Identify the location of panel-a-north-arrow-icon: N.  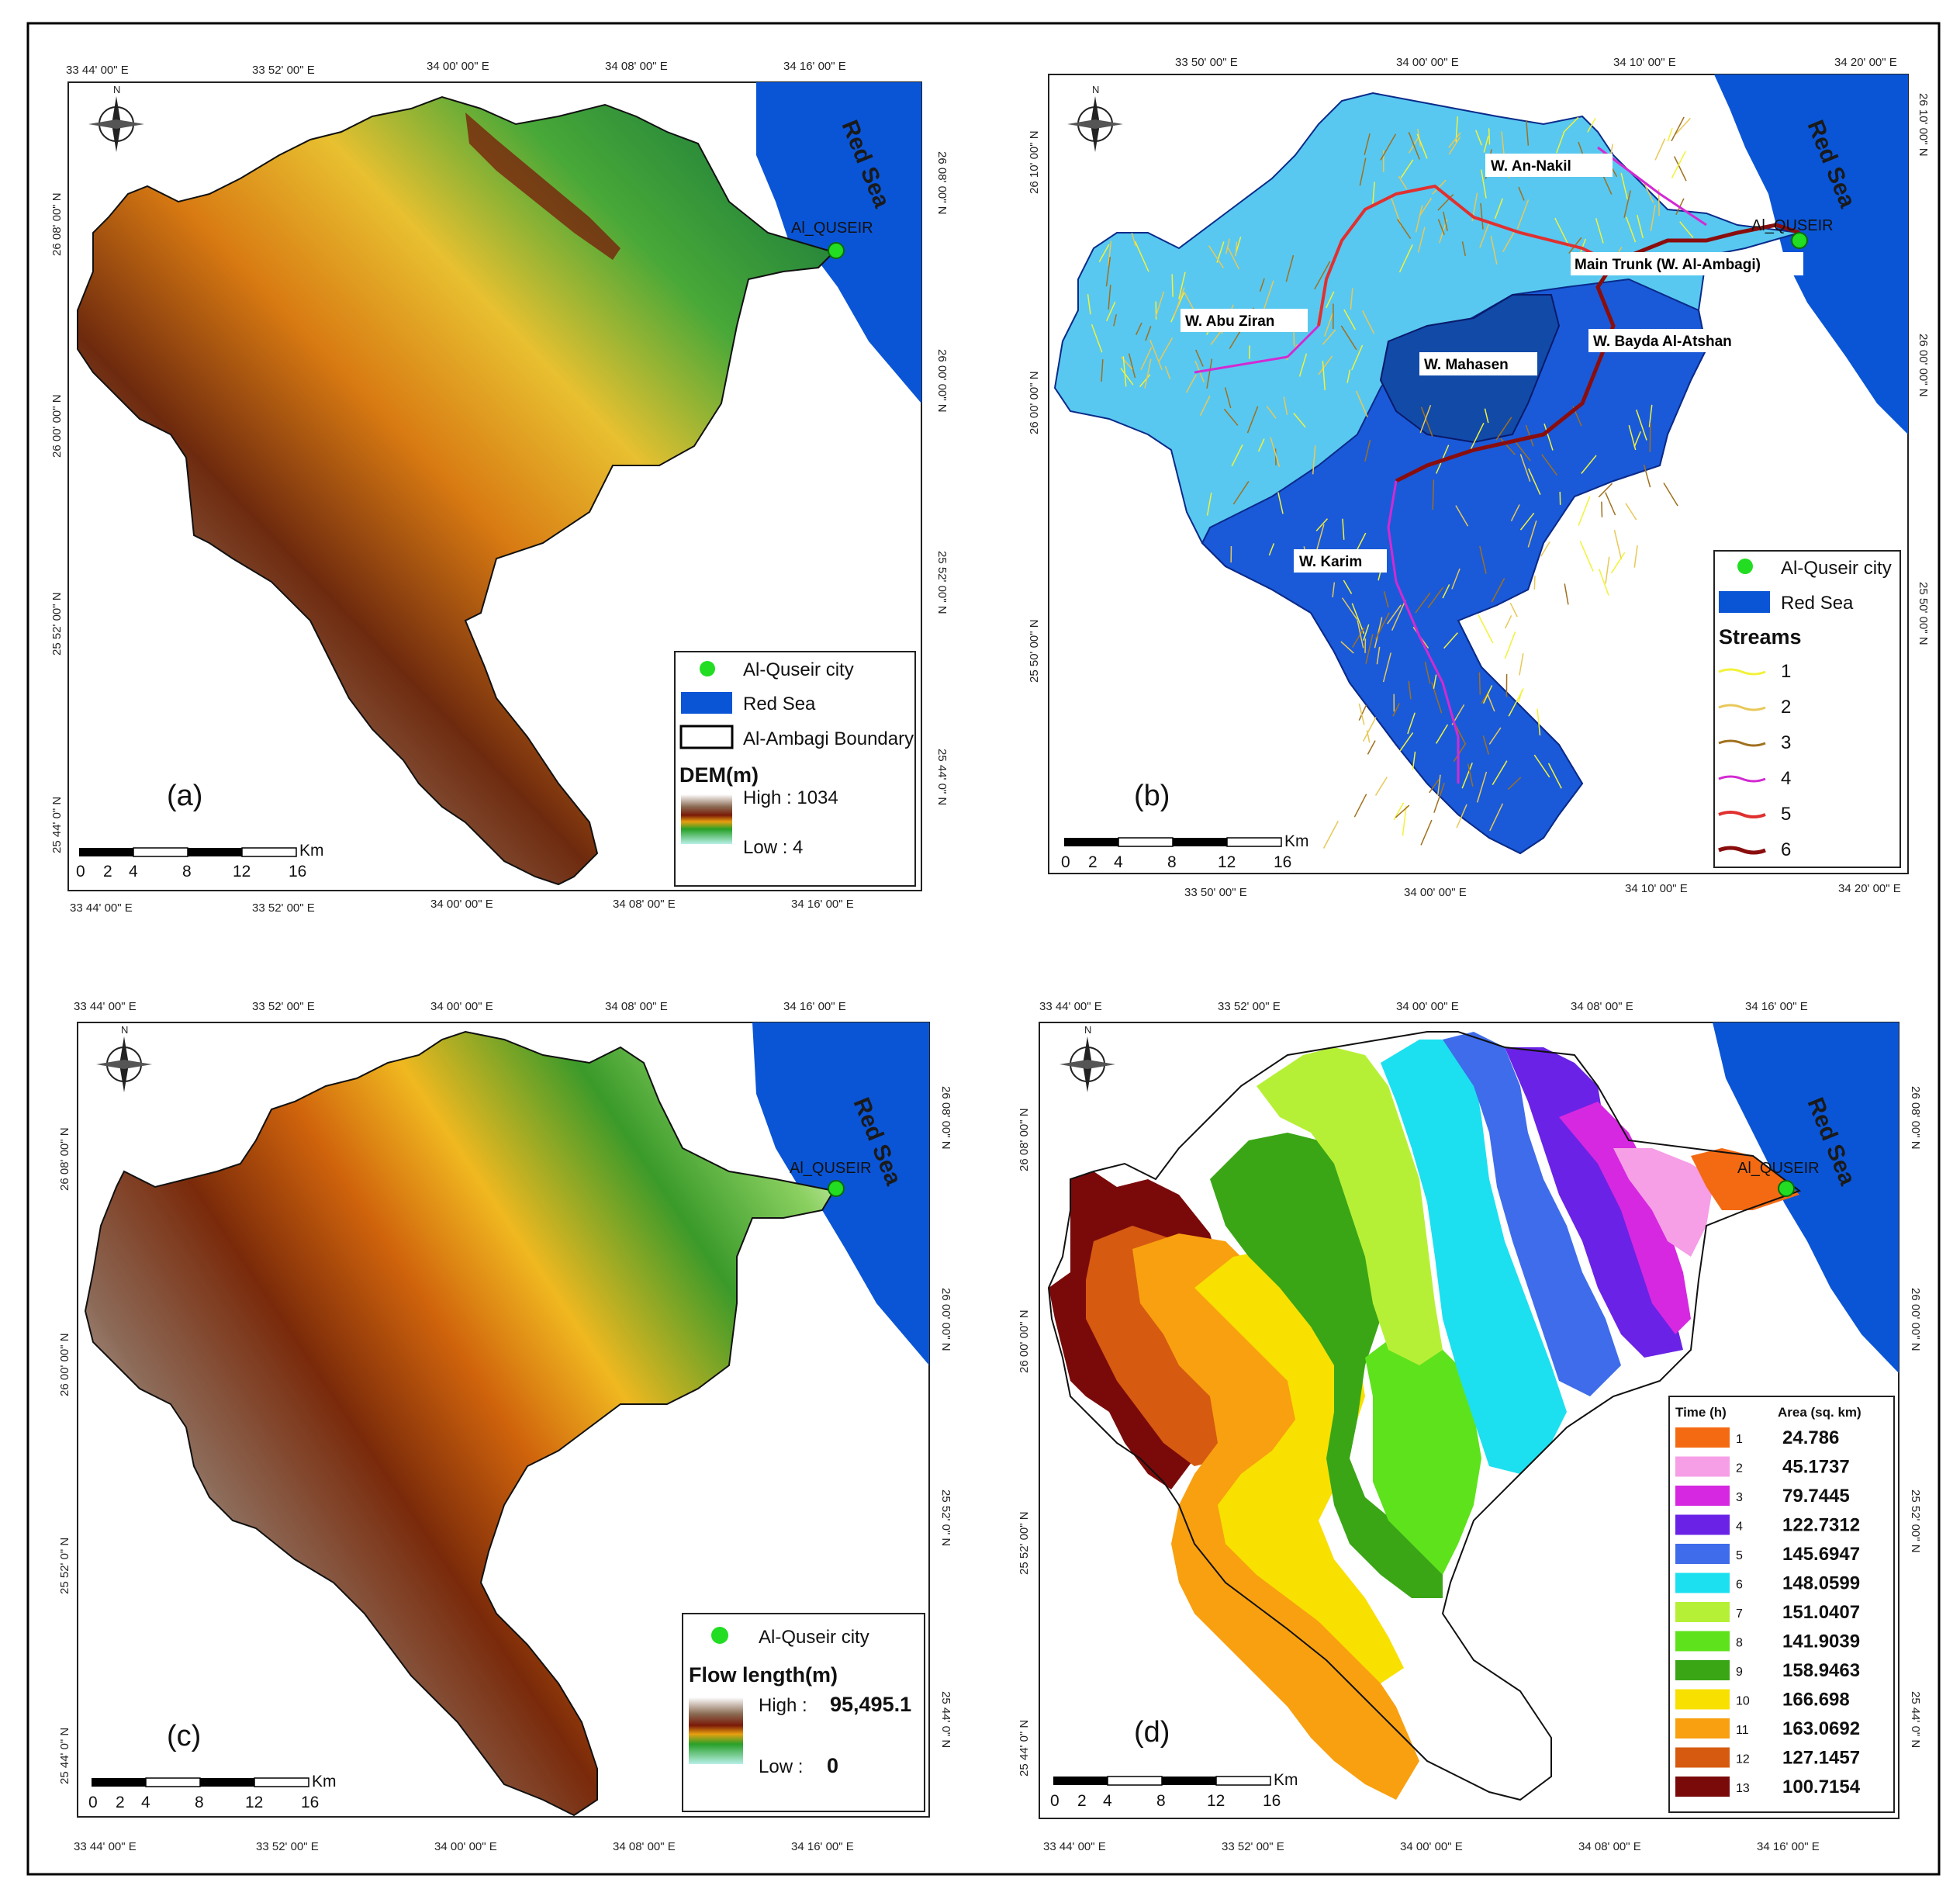
(116, 118).